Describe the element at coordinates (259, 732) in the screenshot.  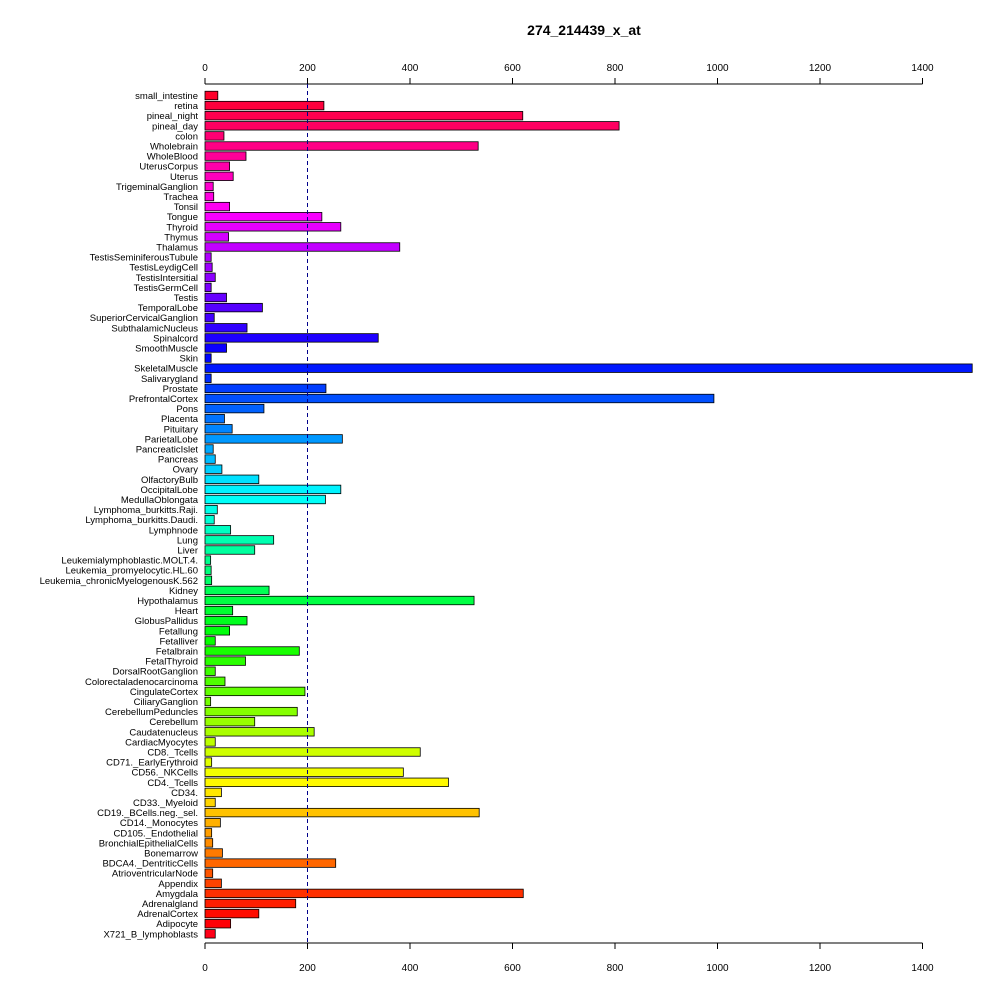
I see `bar-Caudatenucleus` at that location.